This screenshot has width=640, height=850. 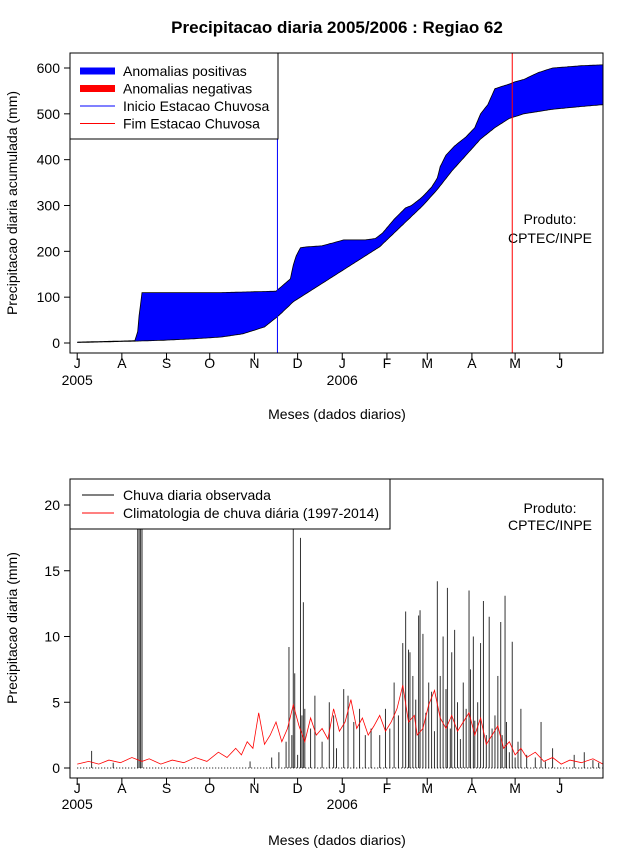 I want to click on top-y-tick-label: 0, so click(x=56, y=343).